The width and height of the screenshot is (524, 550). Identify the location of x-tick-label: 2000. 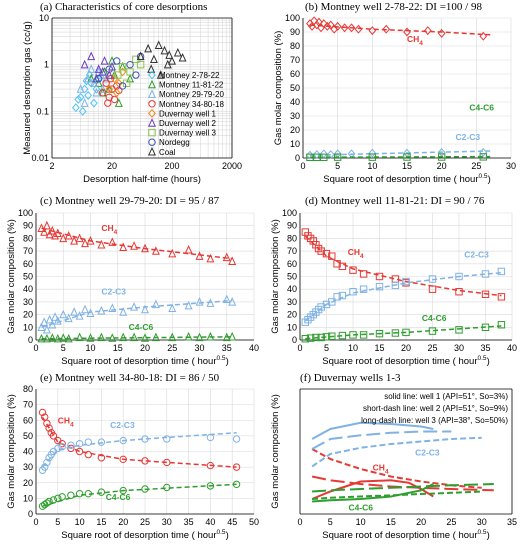
(232, 166).